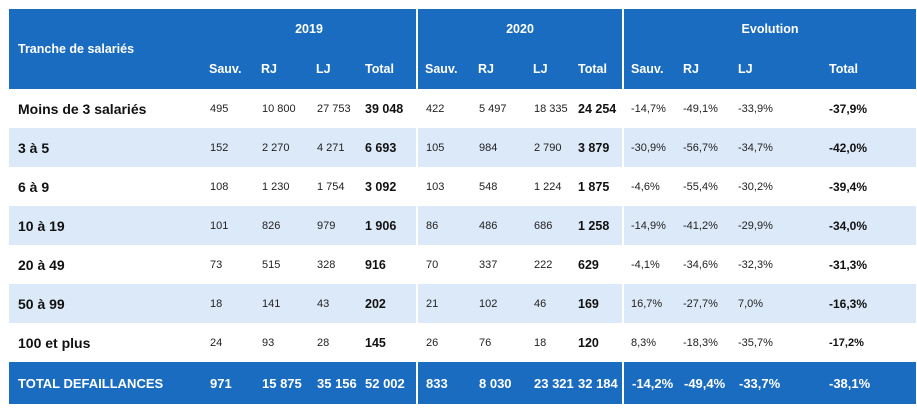 Image resolution: width=917 pixels, height=416 pixels. I want to click on table-cell: 76, so click(485, 342).